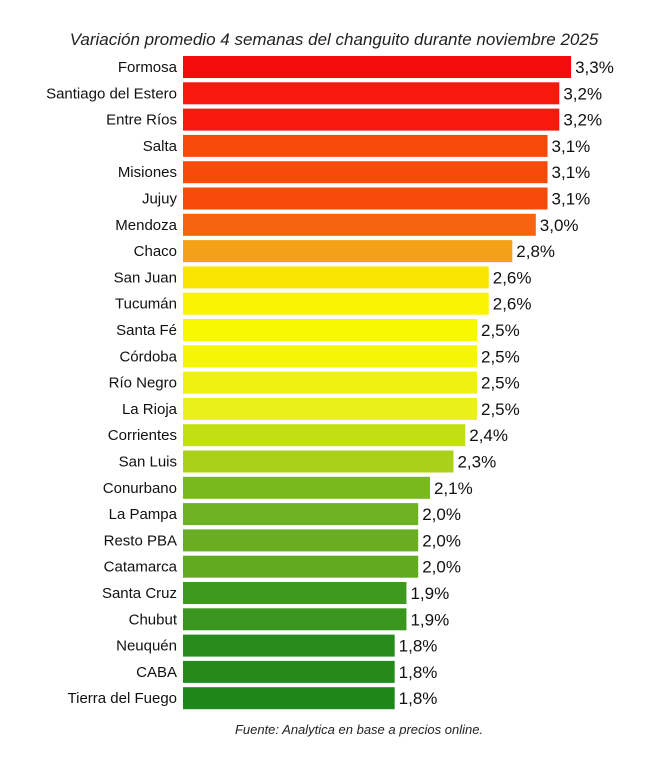 Image resolution: width=668 pixels, height=757 pixels. Describe the element at coordinates (123, 698) in the screenshot. I see `category-label: Tierra del Fuego` at that location.